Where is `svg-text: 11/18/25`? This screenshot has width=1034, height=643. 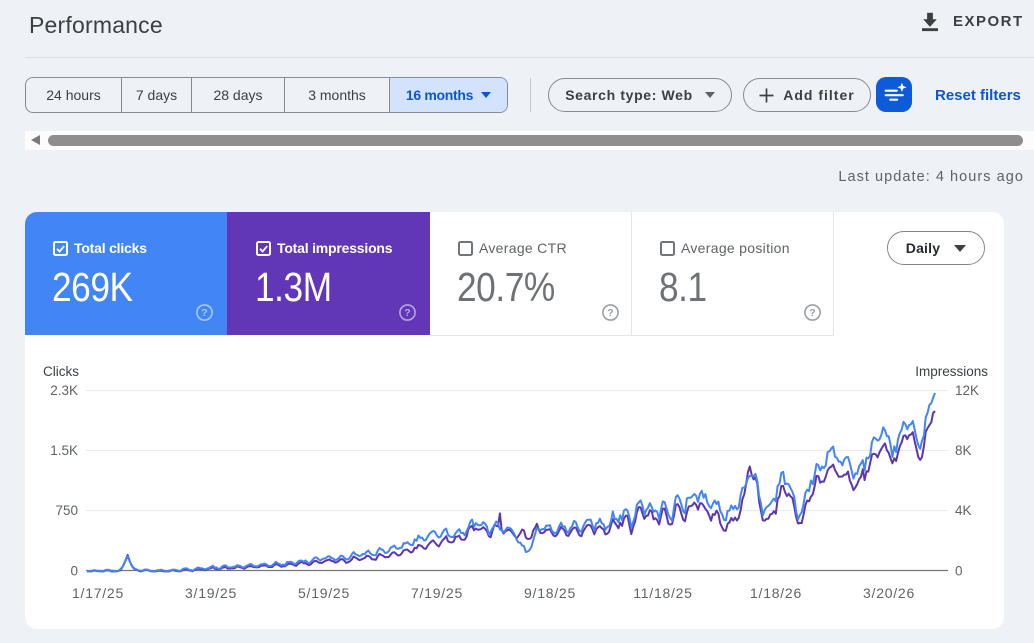 svg-text: 11/18/25 is located at coordinates (662, 593).